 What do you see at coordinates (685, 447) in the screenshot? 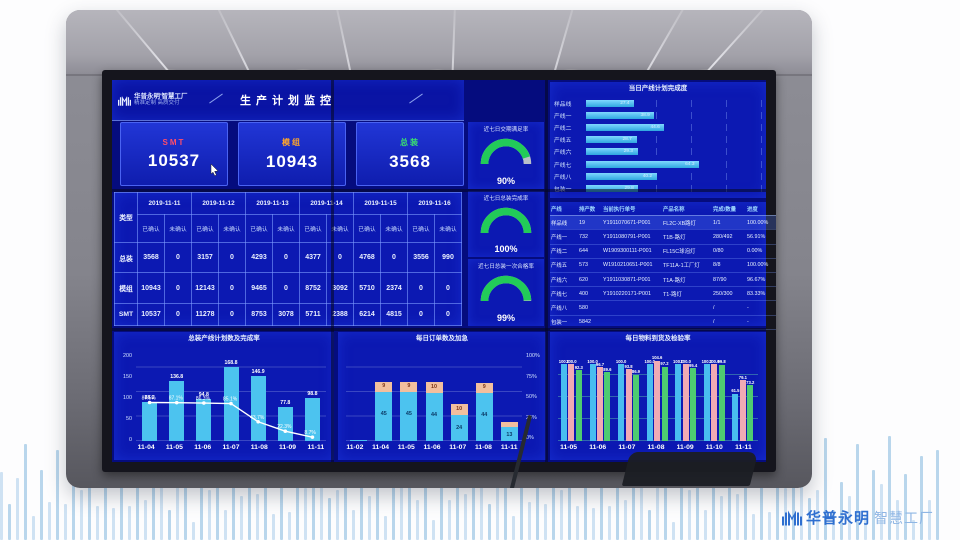
I see `x-tick: 11-09` at bounding box center [685, 447].